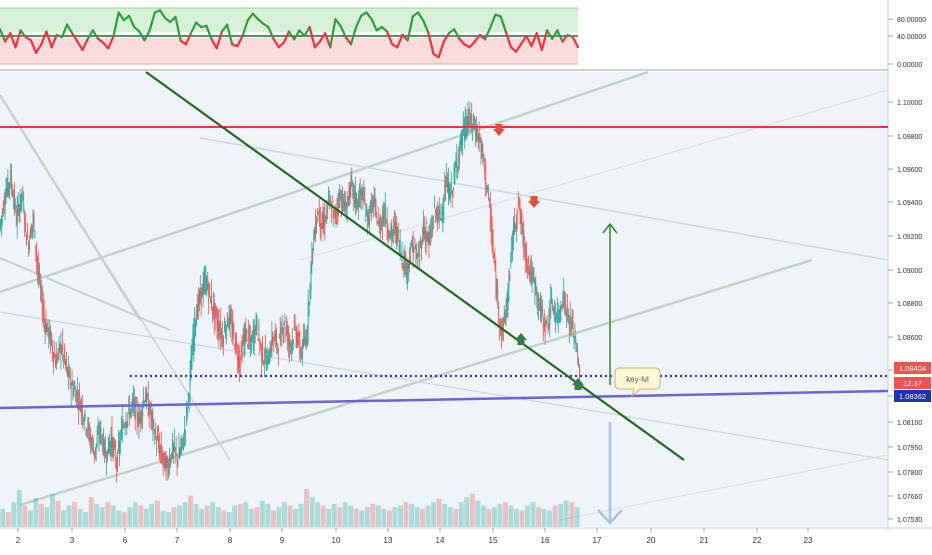 This screenshot has height=555, width=932. Describe the element at coordinates (414, 536) in the screenshot. I see `time-axis: 2 3 6 7 8 9 10 13 14 15 16 17 20 21 22 23` at that location.